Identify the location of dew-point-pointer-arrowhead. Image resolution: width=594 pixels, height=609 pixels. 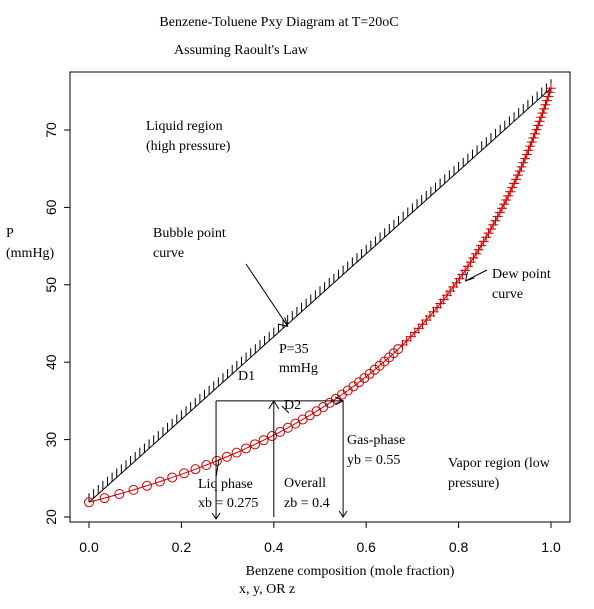
(469, 276).